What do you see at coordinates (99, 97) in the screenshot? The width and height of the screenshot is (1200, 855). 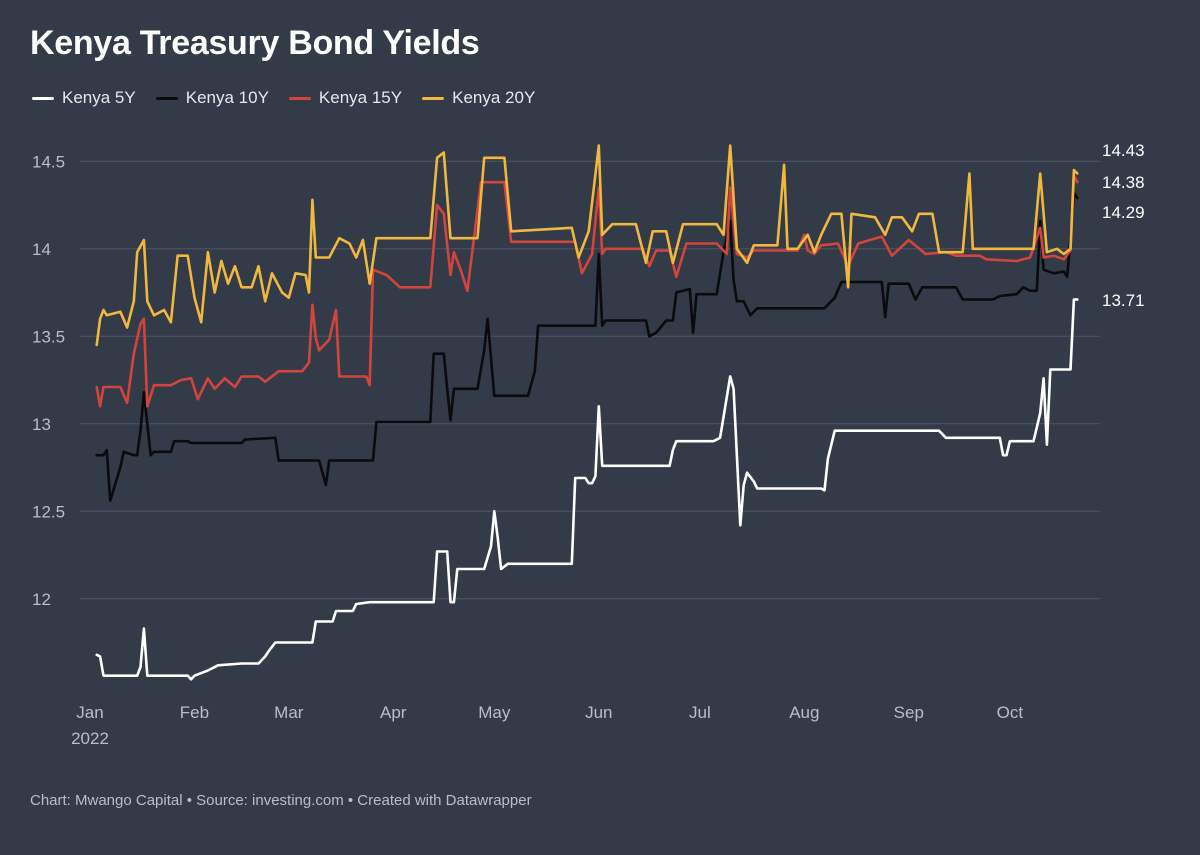 I see `legend-label: Kenya 5Y` at bounding box center [99, 97].